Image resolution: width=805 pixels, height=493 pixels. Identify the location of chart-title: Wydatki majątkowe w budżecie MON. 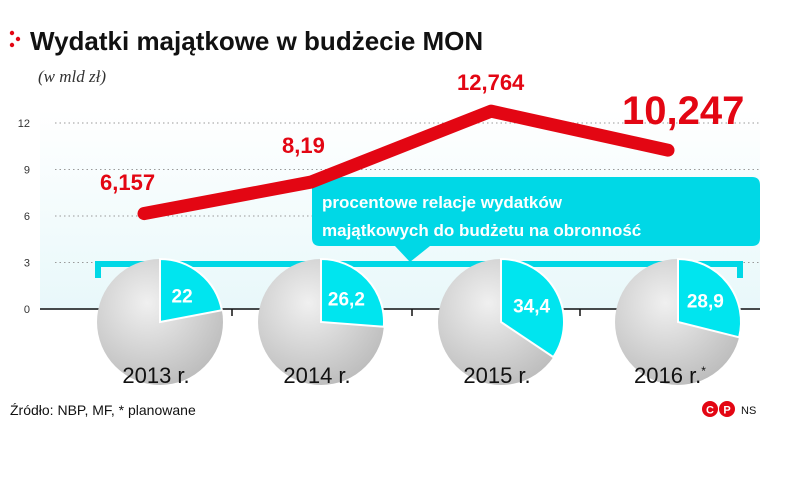
(256, 41).